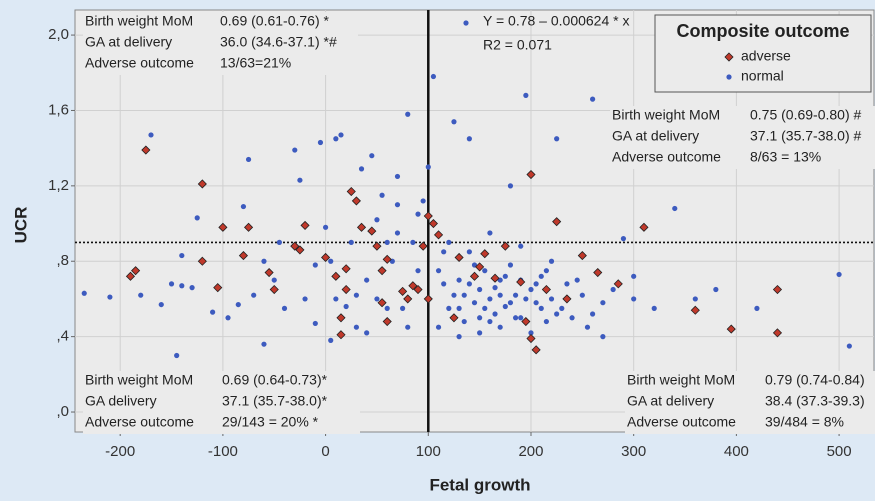  Describe the element at coordinates (120, 451) in the screenshot. I see `x-tick-label: -200` at that location.